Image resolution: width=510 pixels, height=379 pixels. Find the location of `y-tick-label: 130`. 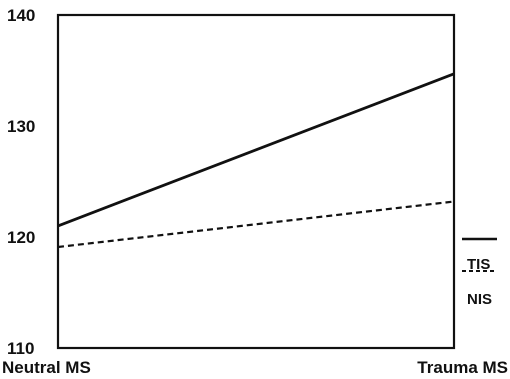

y-tick-label: 130 is located at coordinates (21, 126).